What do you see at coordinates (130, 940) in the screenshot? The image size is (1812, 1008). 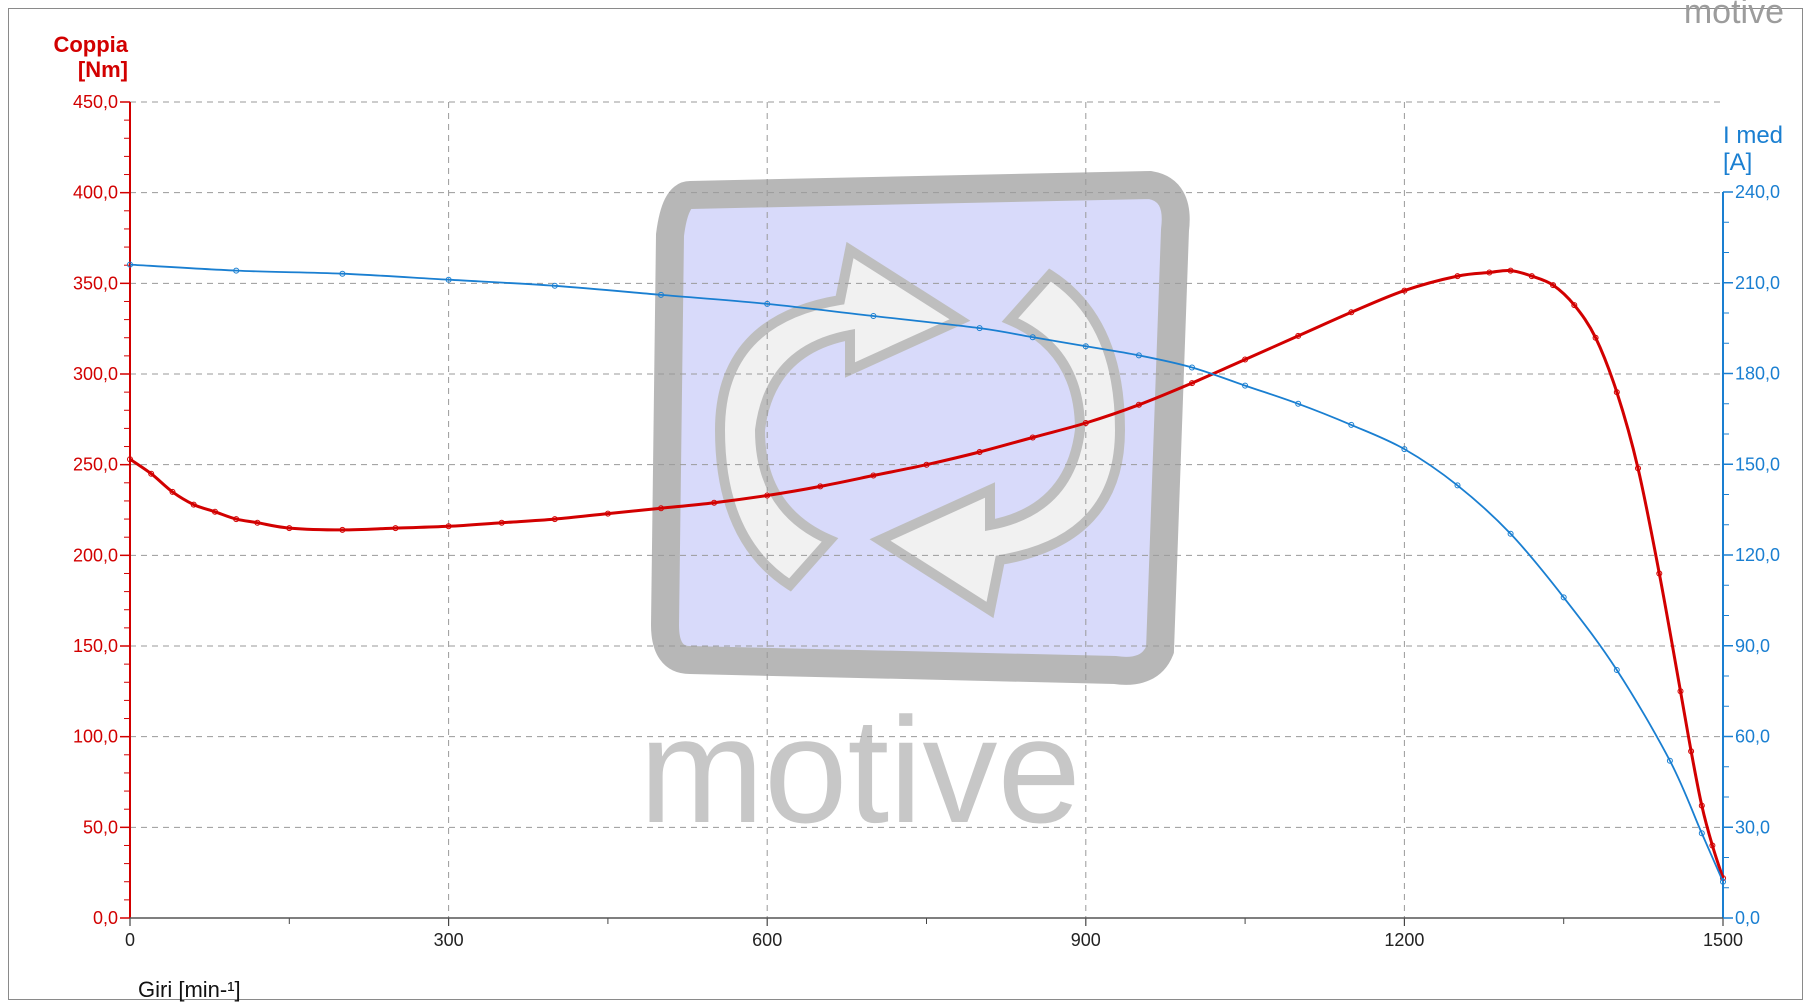 I see `x-tick-label: 0` at bounding box center [130, 940].